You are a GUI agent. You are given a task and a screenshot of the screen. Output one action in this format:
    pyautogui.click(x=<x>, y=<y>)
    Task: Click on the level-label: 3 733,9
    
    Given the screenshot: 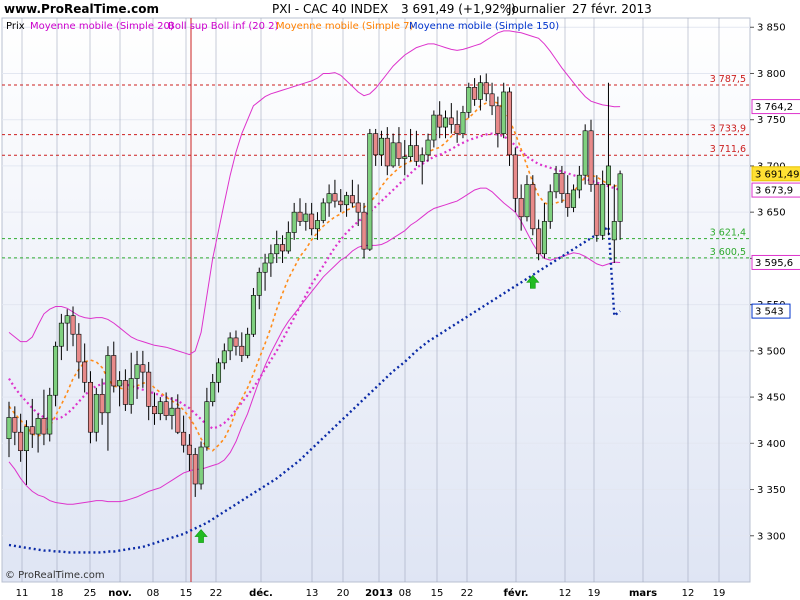 What is the action you would take?
    pyautogui.click(x=728, y=129)
    